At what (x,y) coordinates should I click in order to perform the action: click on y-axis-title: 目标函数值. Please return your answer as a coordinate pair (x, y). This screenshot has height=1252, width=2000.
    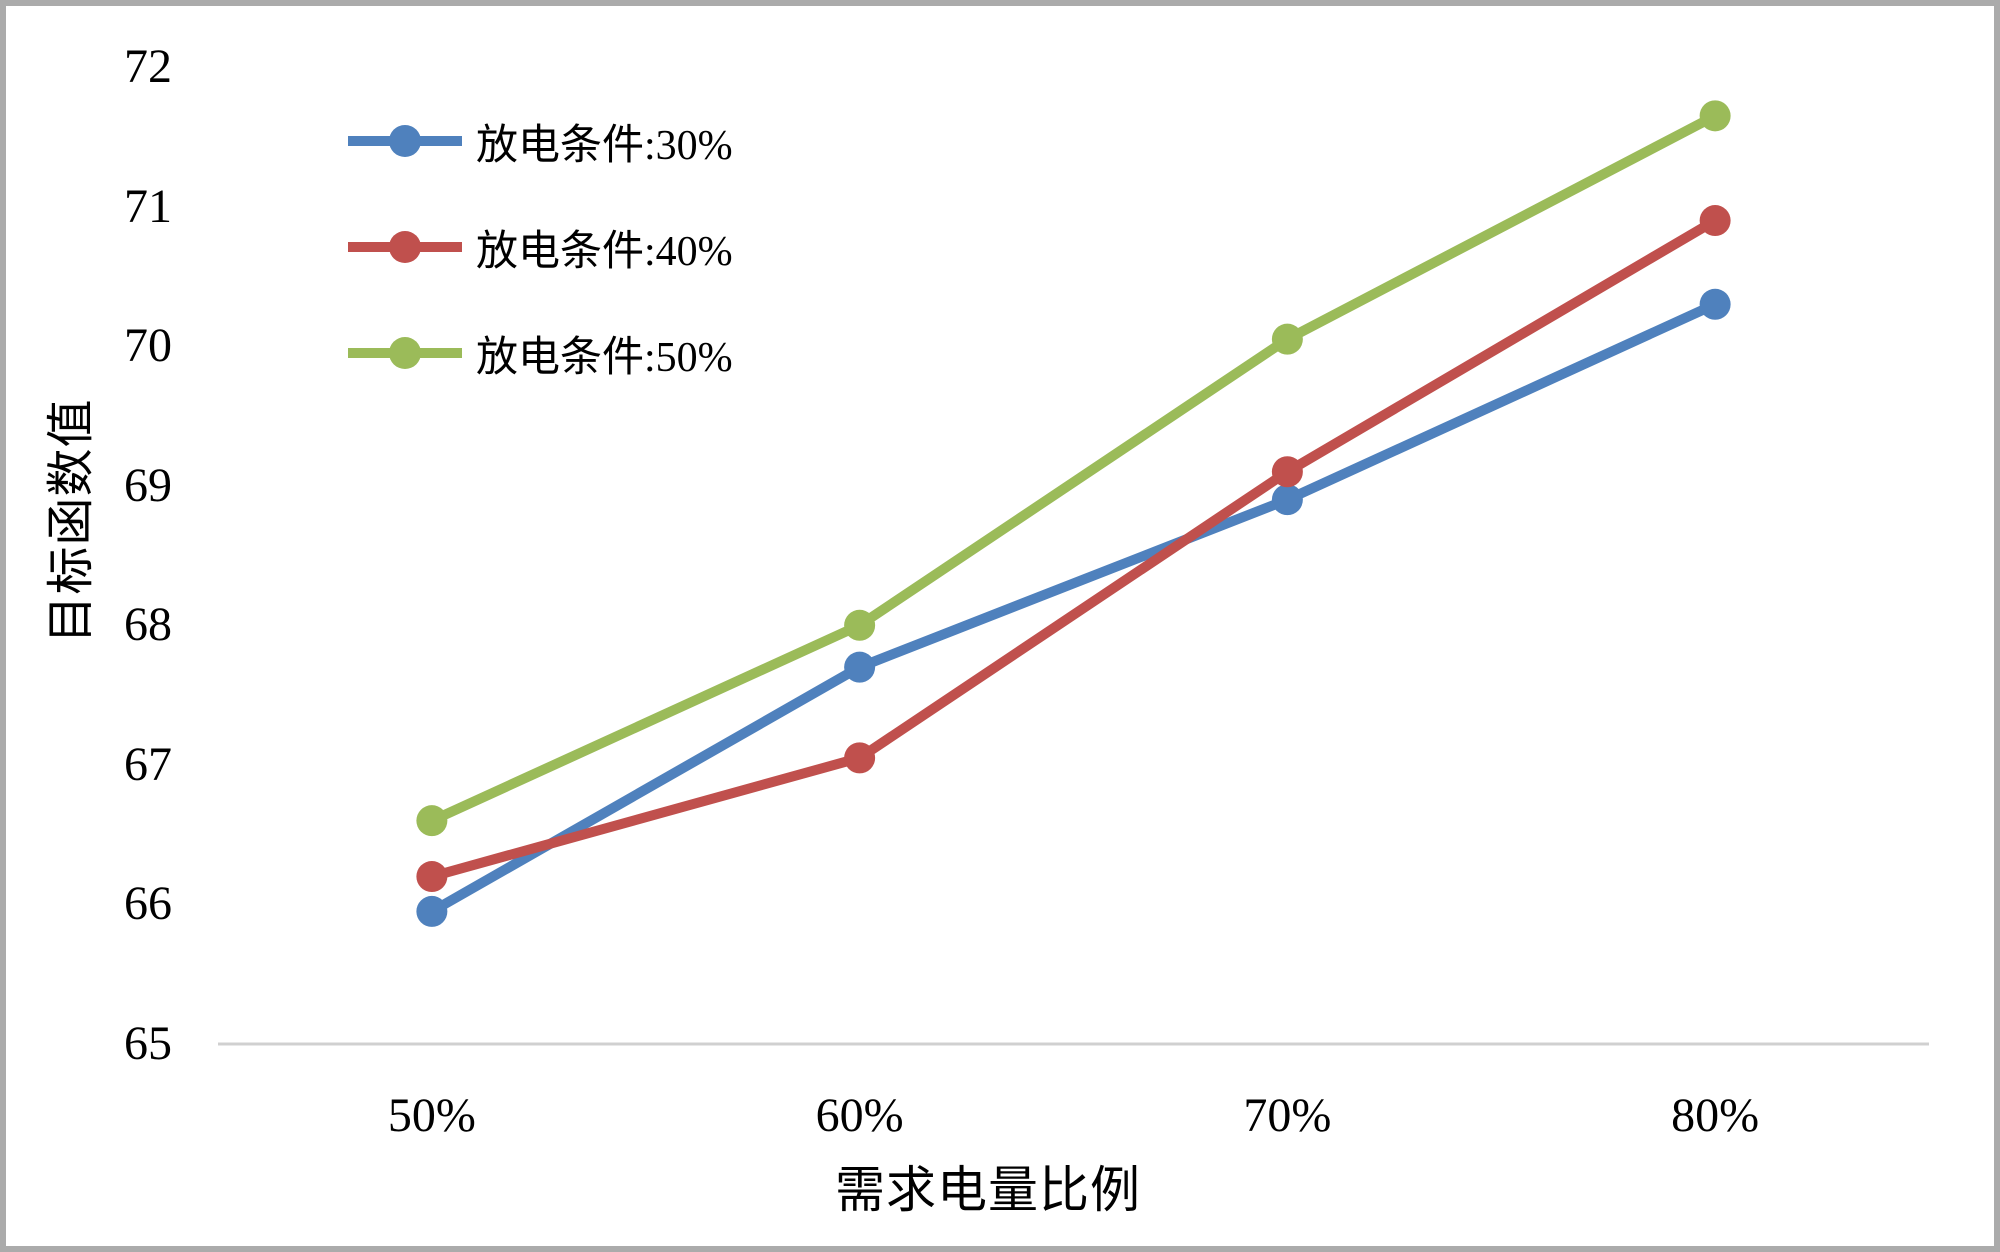
    Looking at the image, I should click on (71, 521).